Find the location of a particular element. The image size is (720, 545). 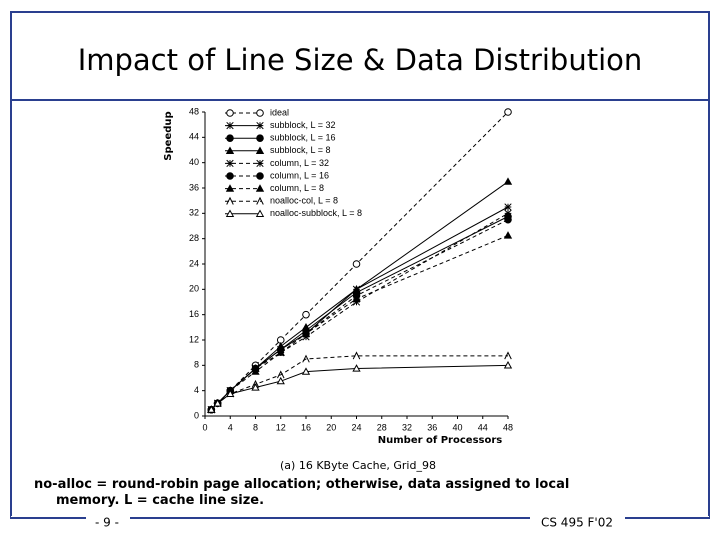

x-tick-label: 32 is located at coordinates (407, 427).